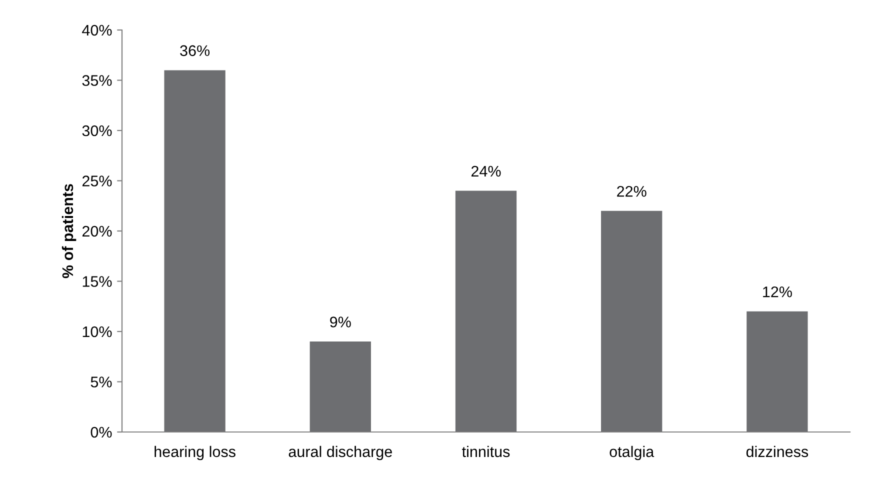 The width and height of the screenshot is (872, 479). Describe the element at coordinates (777, 292) in the screenshot. I see `data-label: 12%` at that location.